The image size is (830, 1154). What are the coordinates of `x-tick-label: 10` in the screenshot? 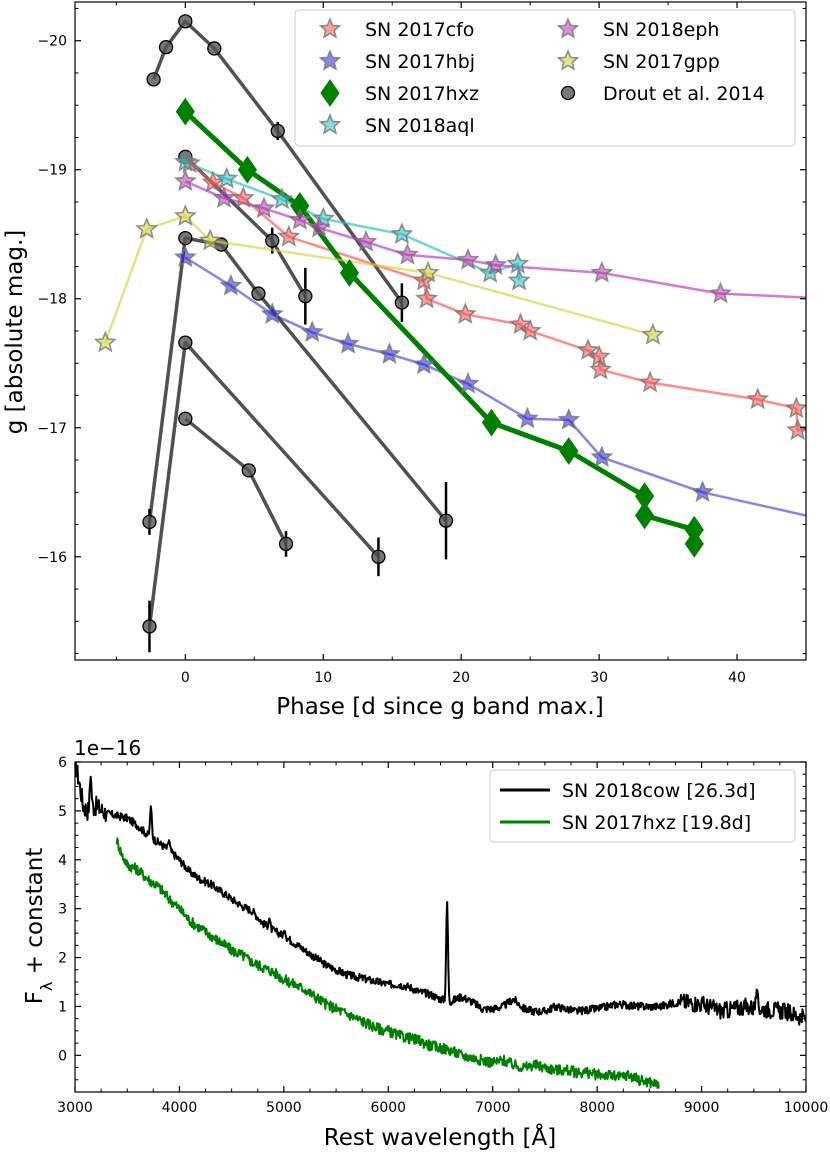 It's located at (323, 678).